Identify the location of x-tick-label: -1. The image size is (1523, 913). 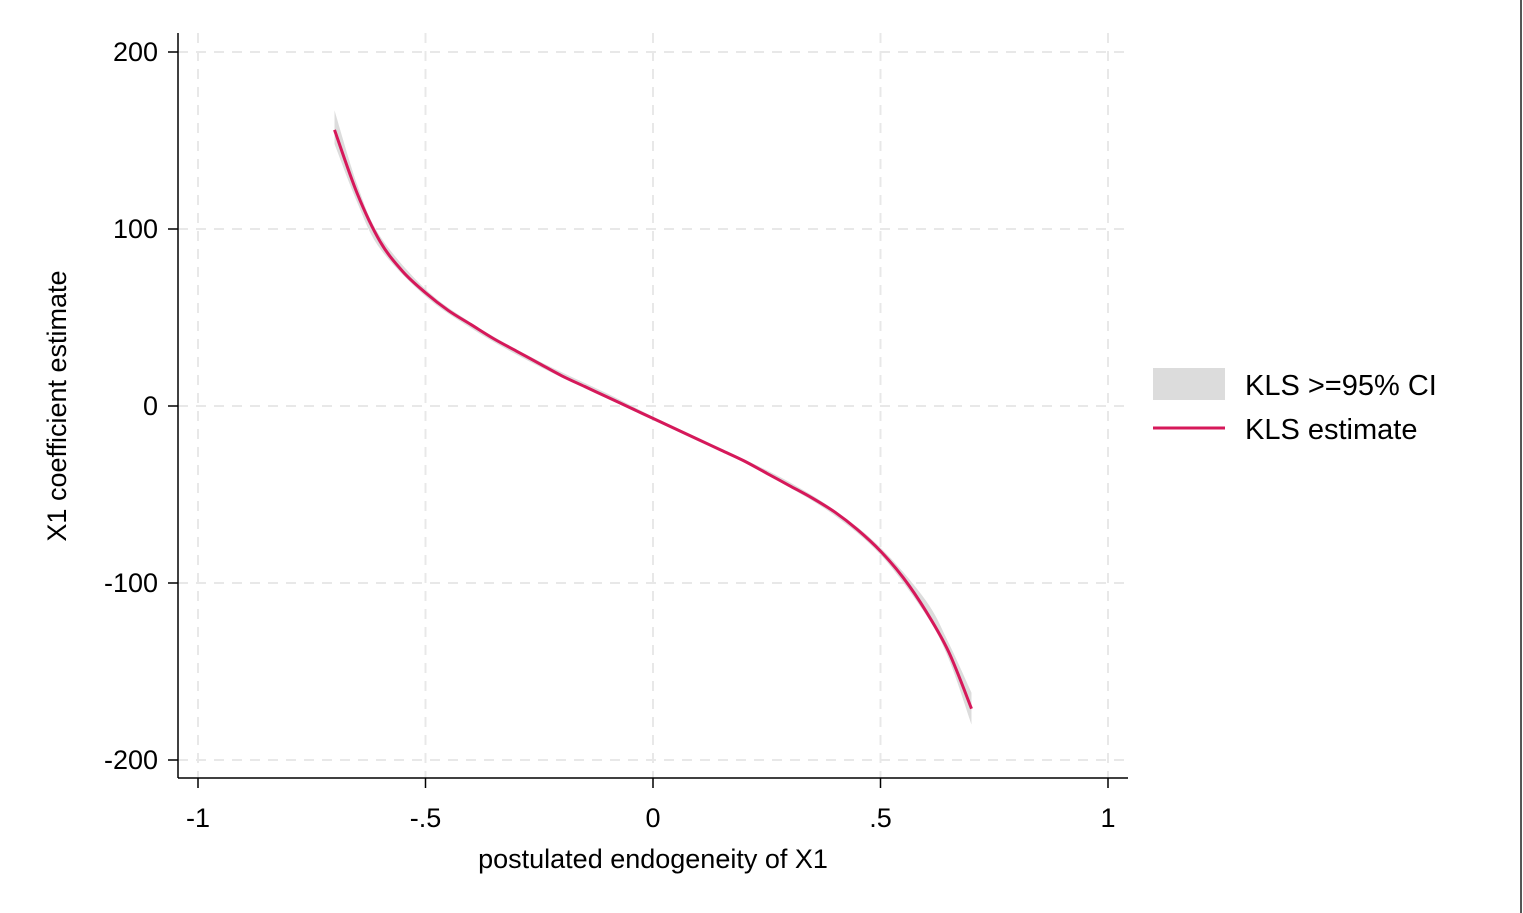
(198, 818).